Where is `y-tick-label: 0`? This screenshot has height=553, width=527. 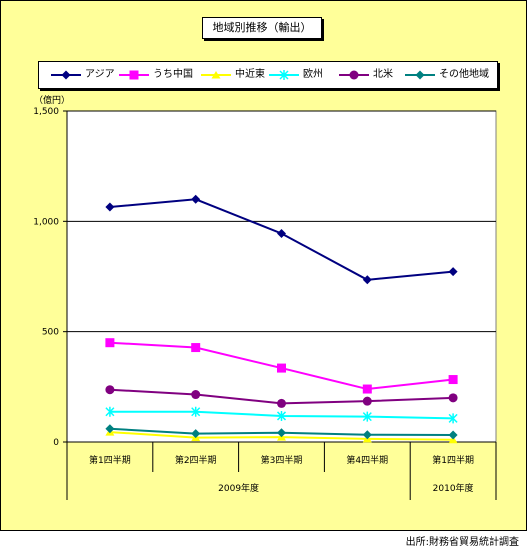 y-tick-label: 0 is located at coordinates (56, 443).